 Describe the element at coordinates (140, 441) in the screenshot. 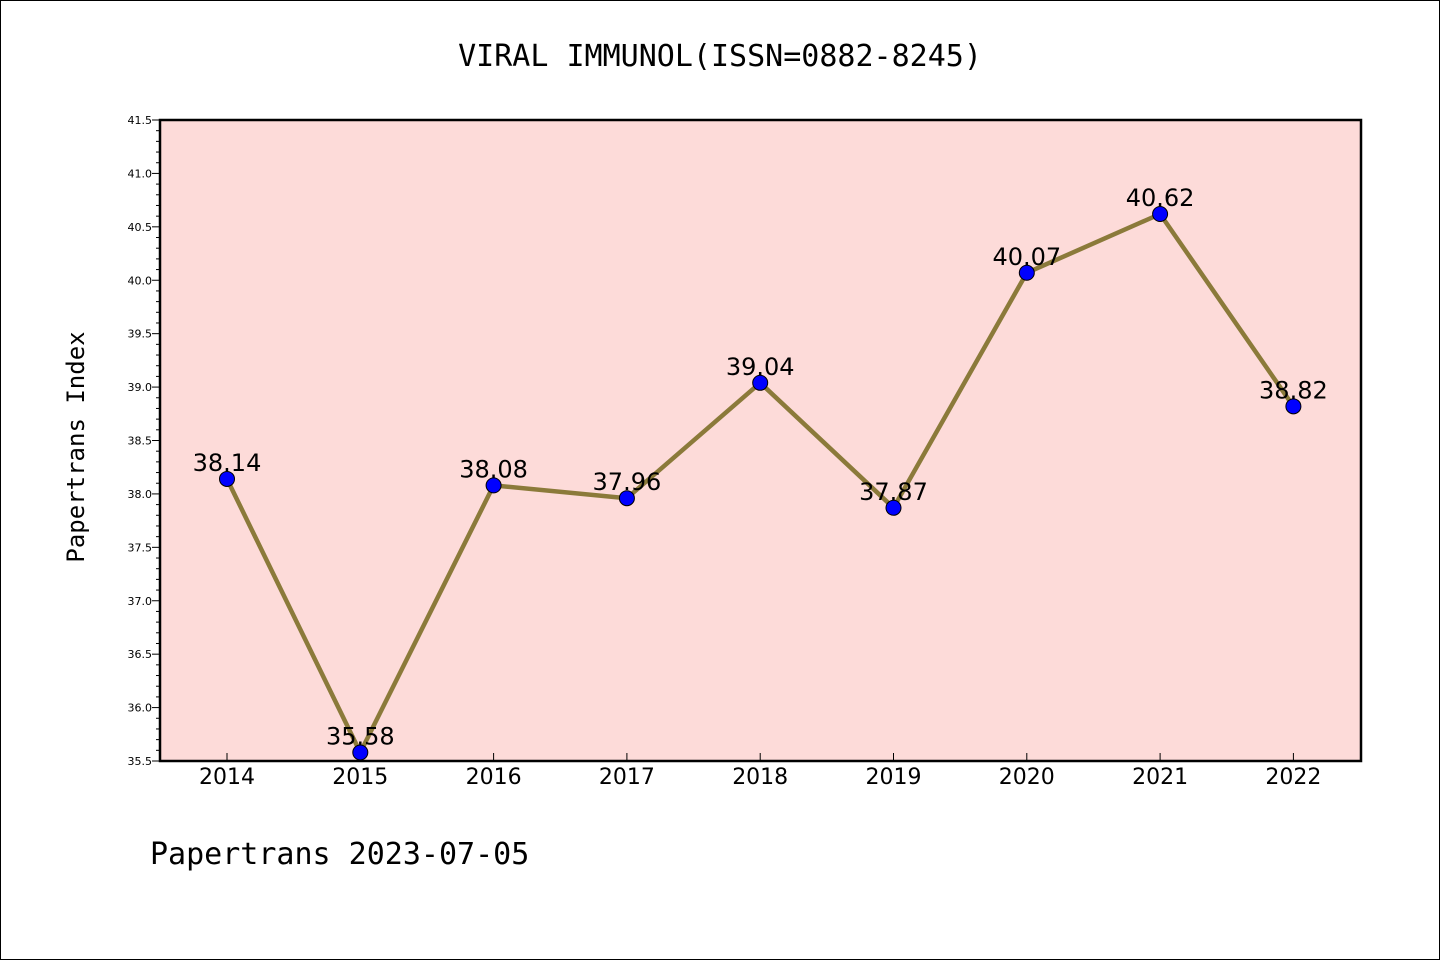

I see `y-tick-label: 38.5` at that location.